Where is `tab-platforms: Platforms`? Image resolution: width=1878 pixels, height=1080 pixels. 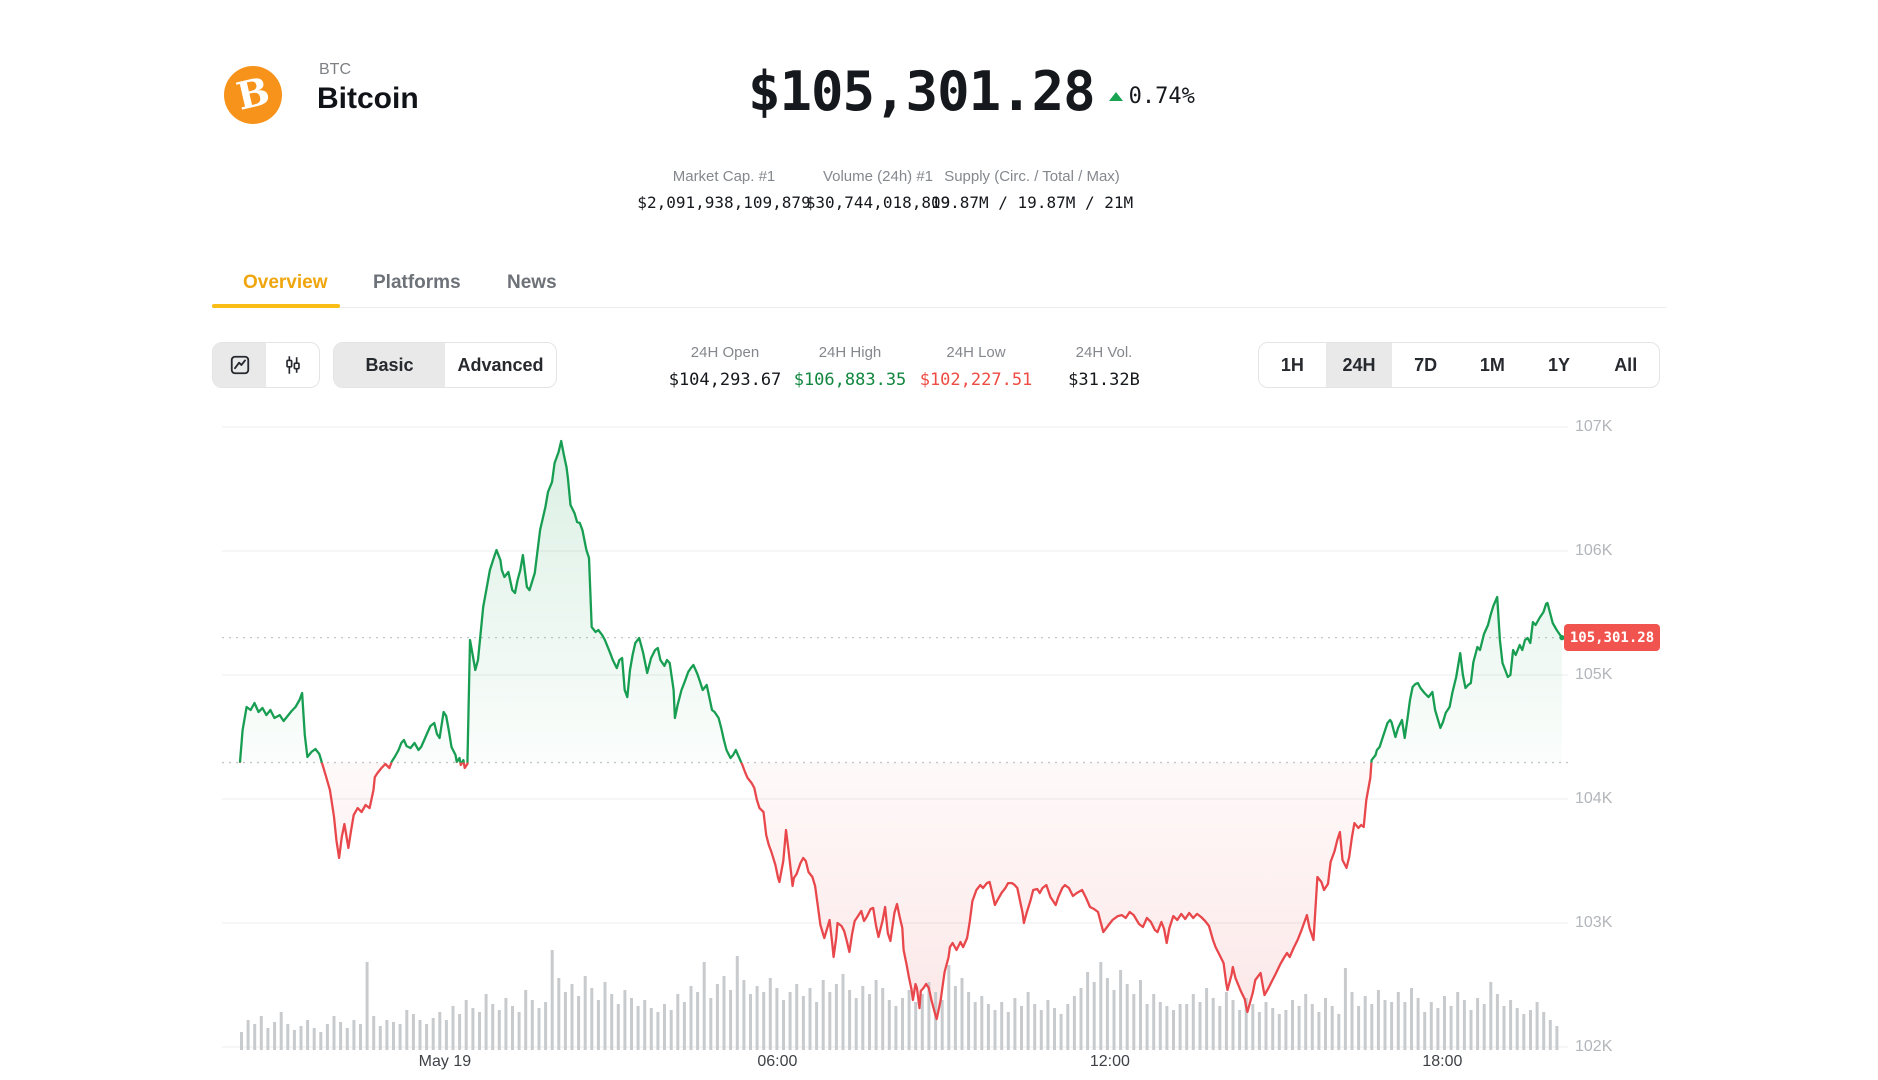 tab-platforms: Platforms is located at coordinates (417, 282).